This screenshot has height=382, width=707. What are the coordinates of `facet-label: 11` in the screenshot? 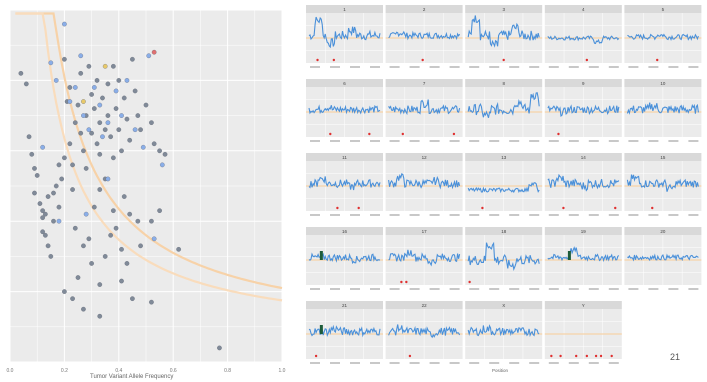 It's located at (344, 157).